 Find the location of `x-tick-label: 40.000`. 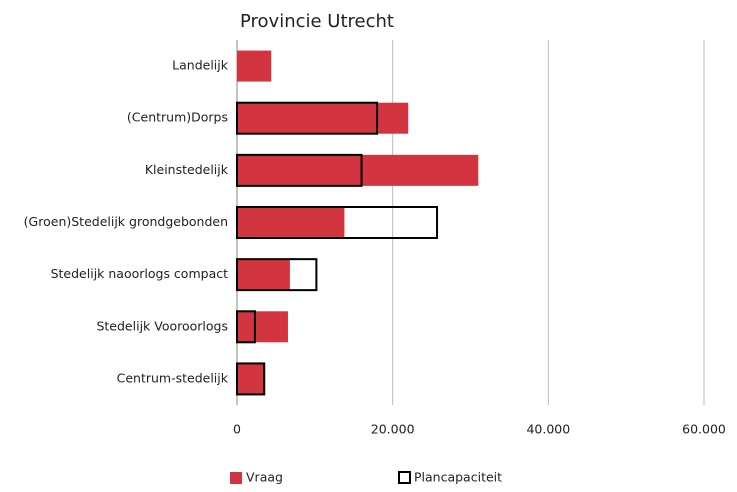

x-tick-label: 40.000 is located at coordinates (548, 429).